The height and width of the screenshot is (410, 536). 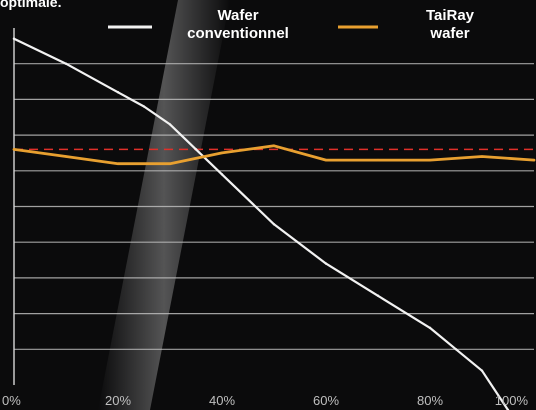 I want to click on x-tick-label-1: 20%, so click(x=118, y=400).